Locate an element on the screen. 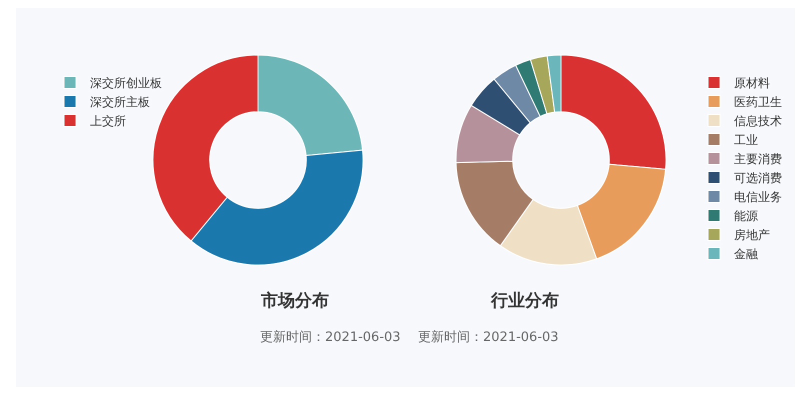  legend-label: 工业 is located at coordinates (746, 140).